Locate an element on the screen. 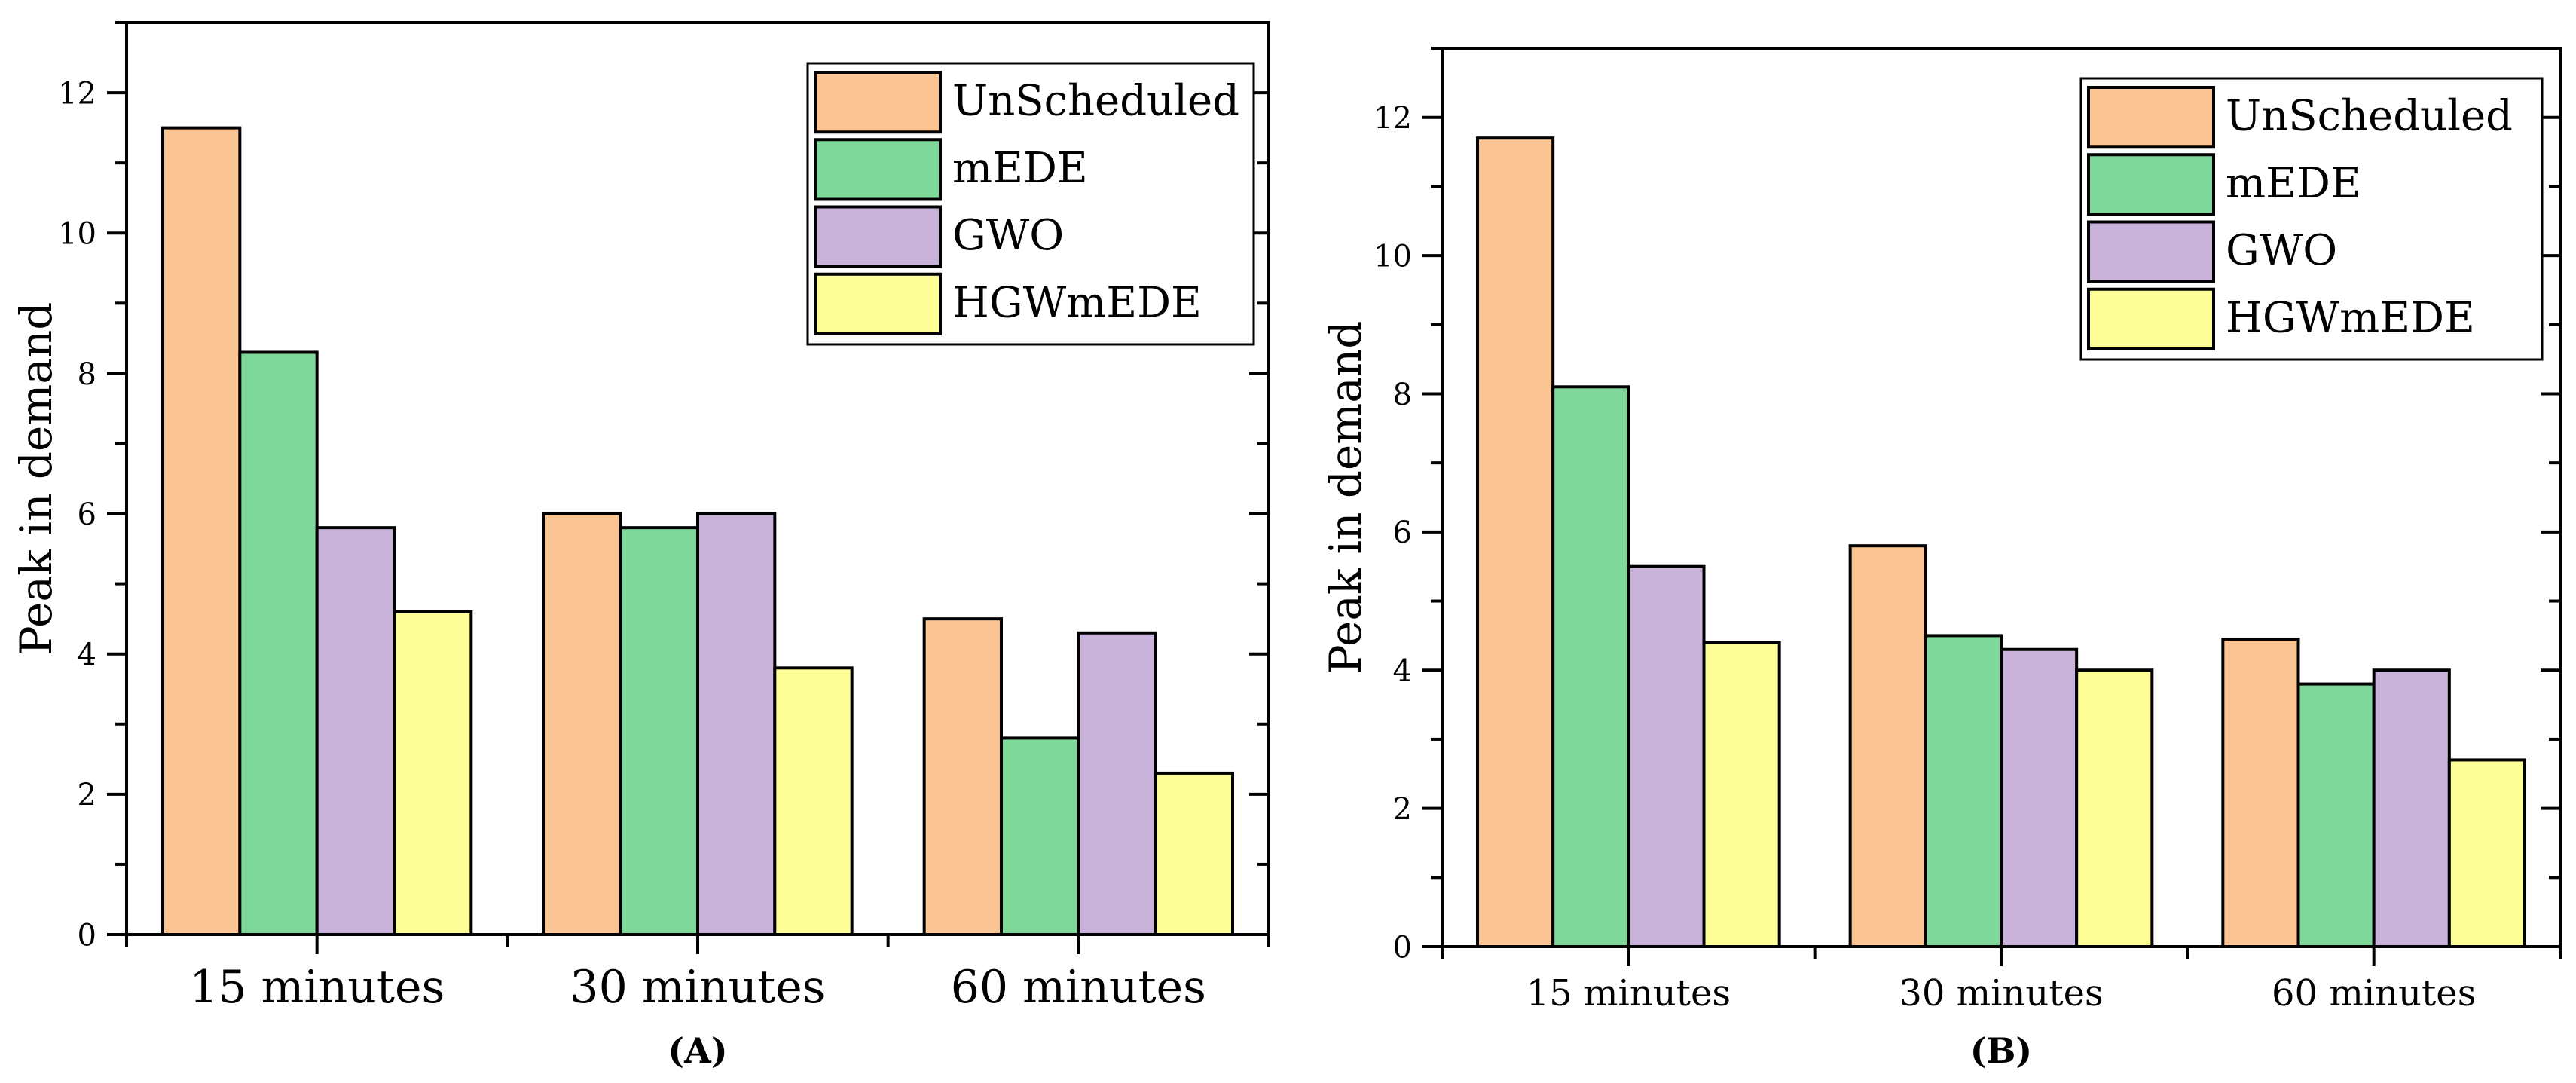 Image resolution: width=2576 pixels, height=1083 pixels. legend-label-b-gwo: GWO is located at coordinates (2281, 250).